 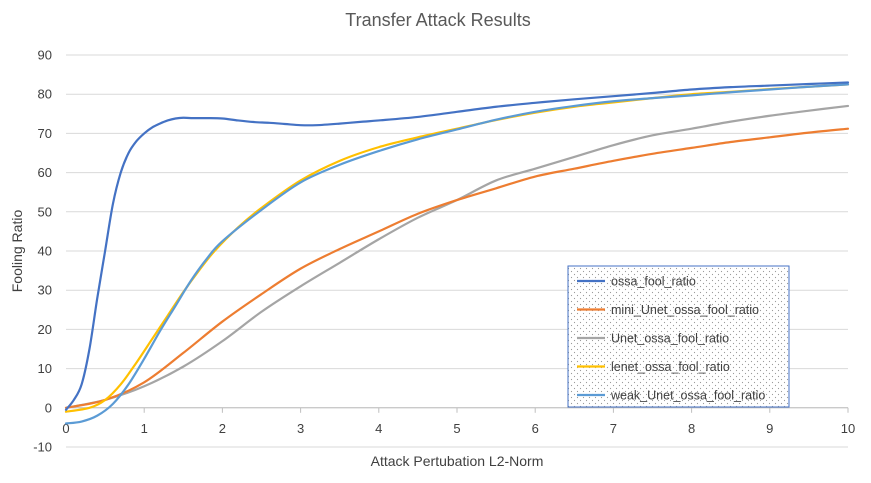 I want to click on y-tick-label: 60, so click(x=45, y=172).